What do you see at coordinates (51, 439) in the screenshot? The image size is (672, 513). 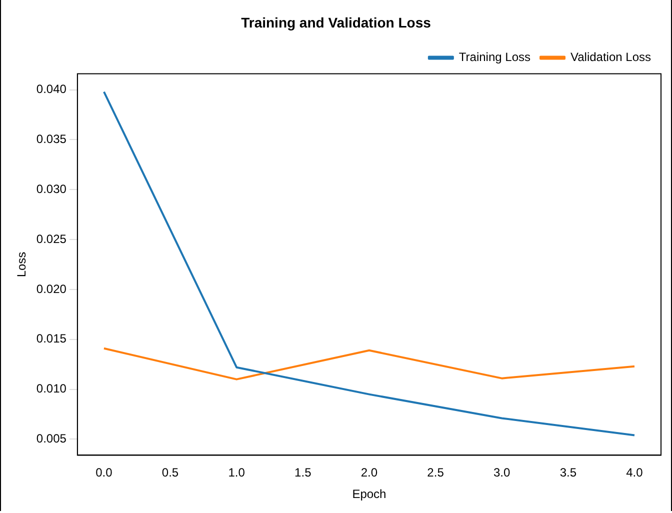 I see `y-tick-label: 0.005` at bounding box center [51, 439].